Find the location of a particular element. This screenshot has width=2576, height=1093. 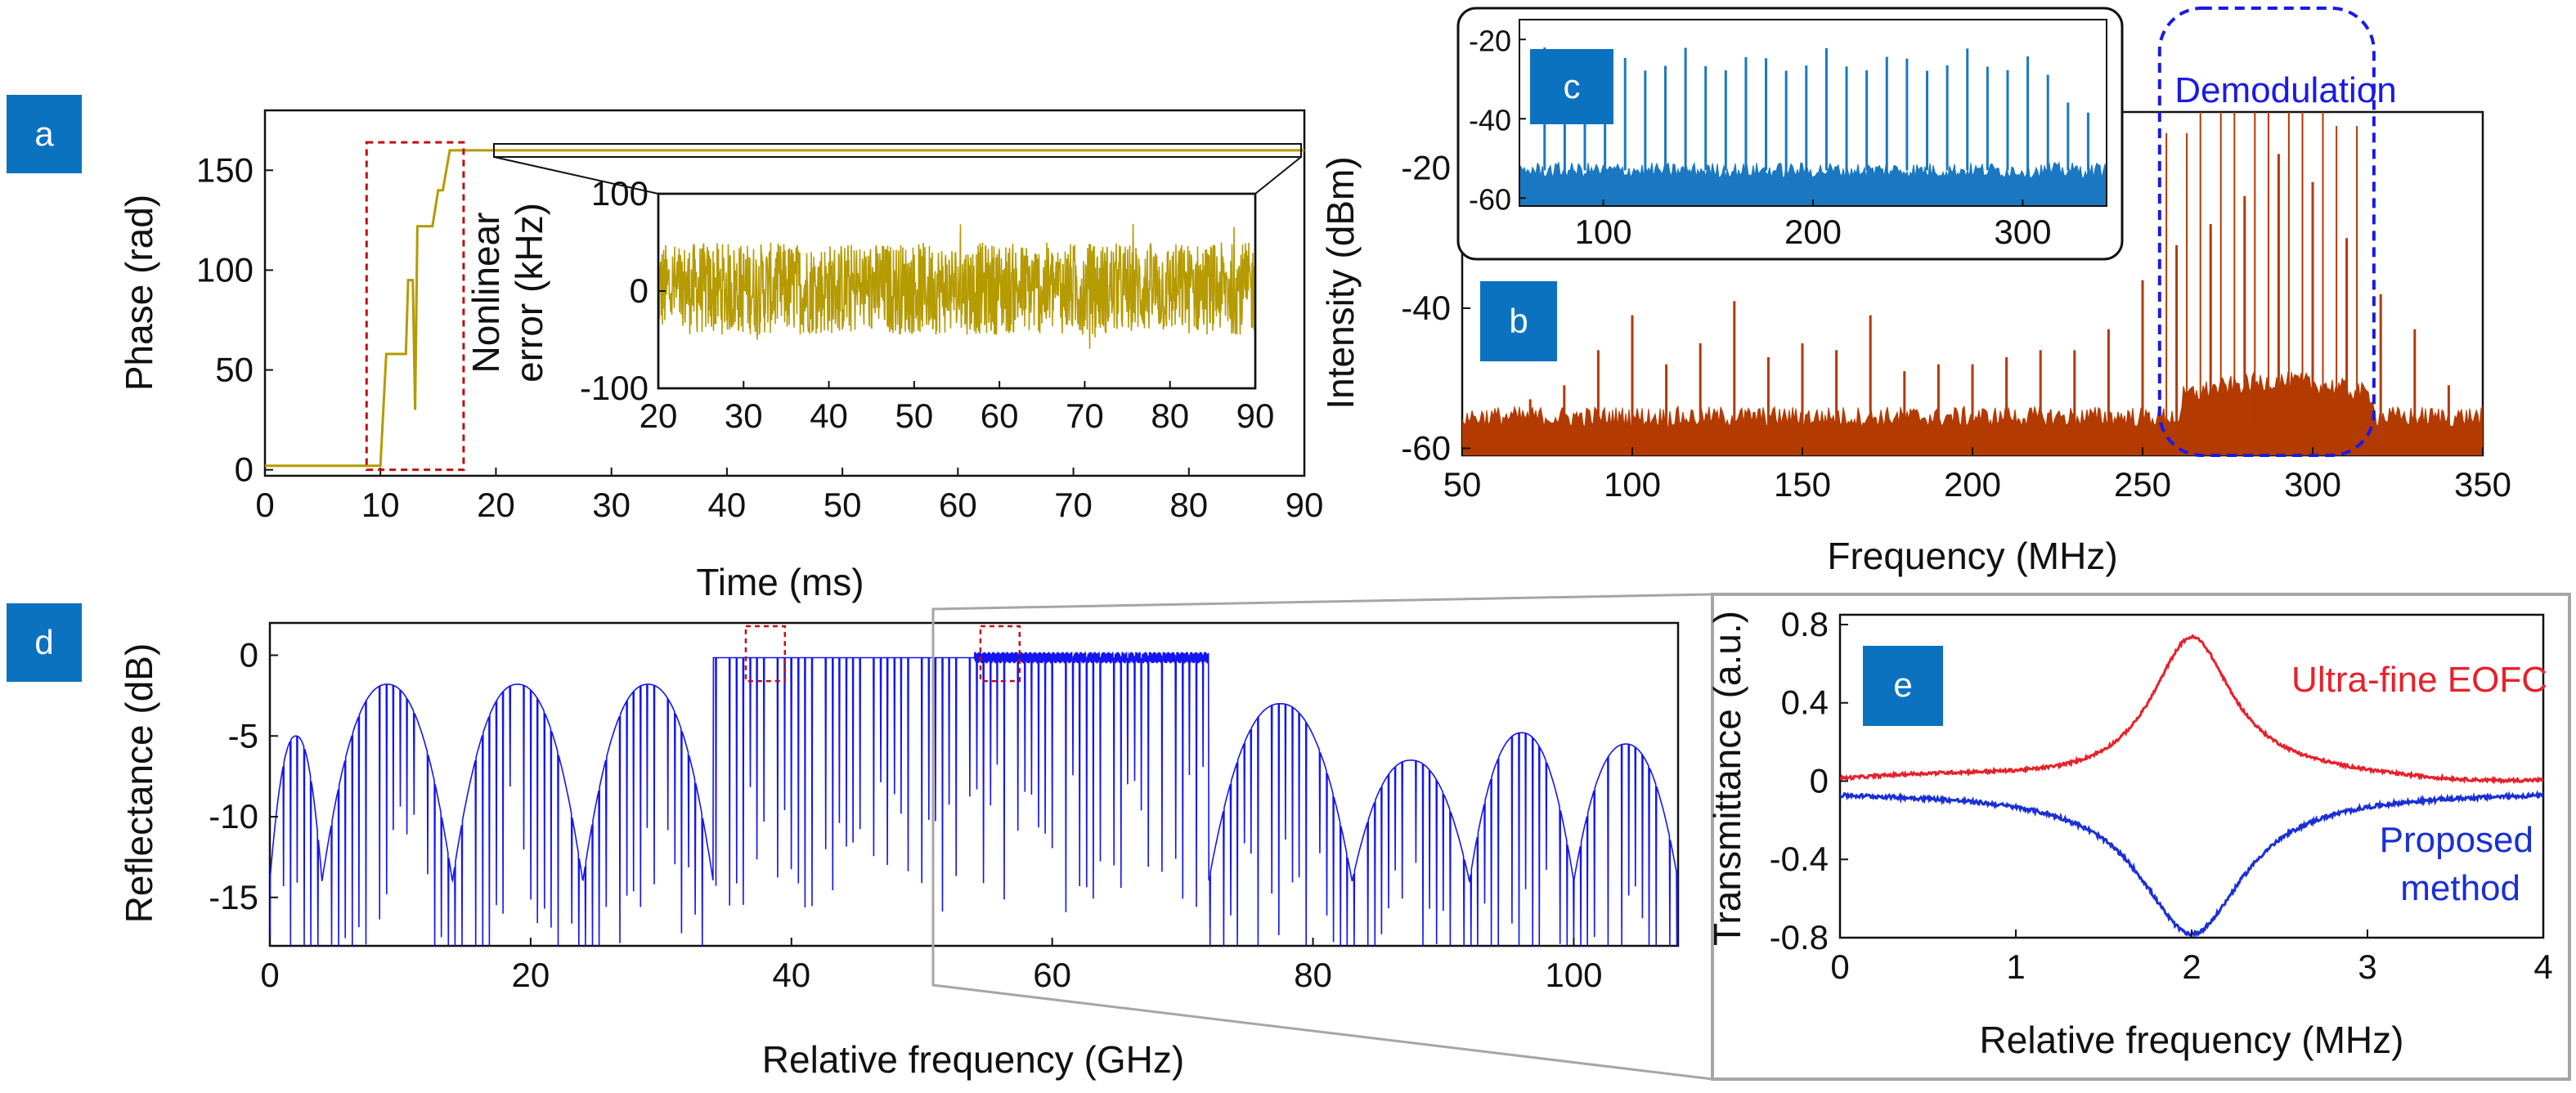

badge-d-label: d is located at coordinates (43, 642).